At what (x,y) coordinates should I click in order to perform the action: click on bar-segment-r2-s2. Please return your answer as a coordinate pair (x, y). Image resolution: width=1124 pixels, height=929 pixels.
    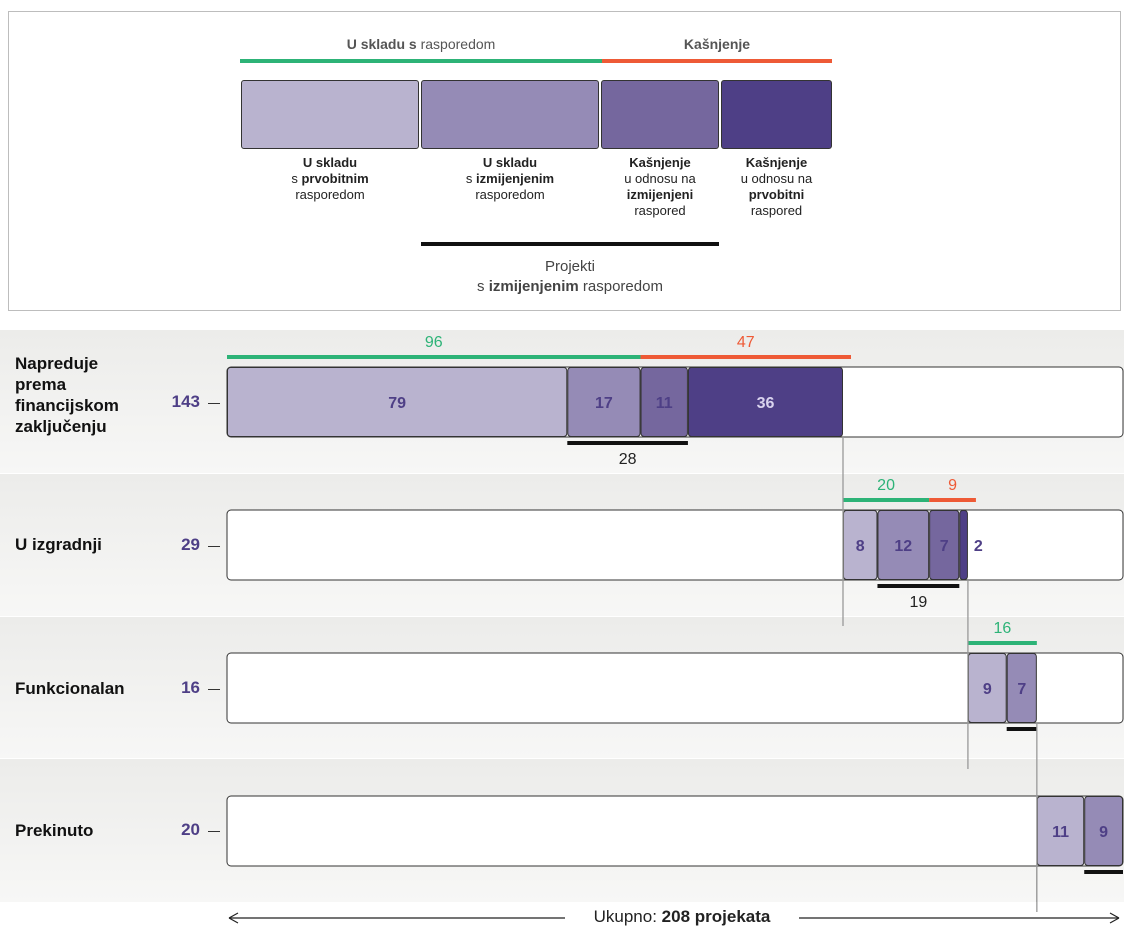
    Looking at the image, I should click on (903, 545).